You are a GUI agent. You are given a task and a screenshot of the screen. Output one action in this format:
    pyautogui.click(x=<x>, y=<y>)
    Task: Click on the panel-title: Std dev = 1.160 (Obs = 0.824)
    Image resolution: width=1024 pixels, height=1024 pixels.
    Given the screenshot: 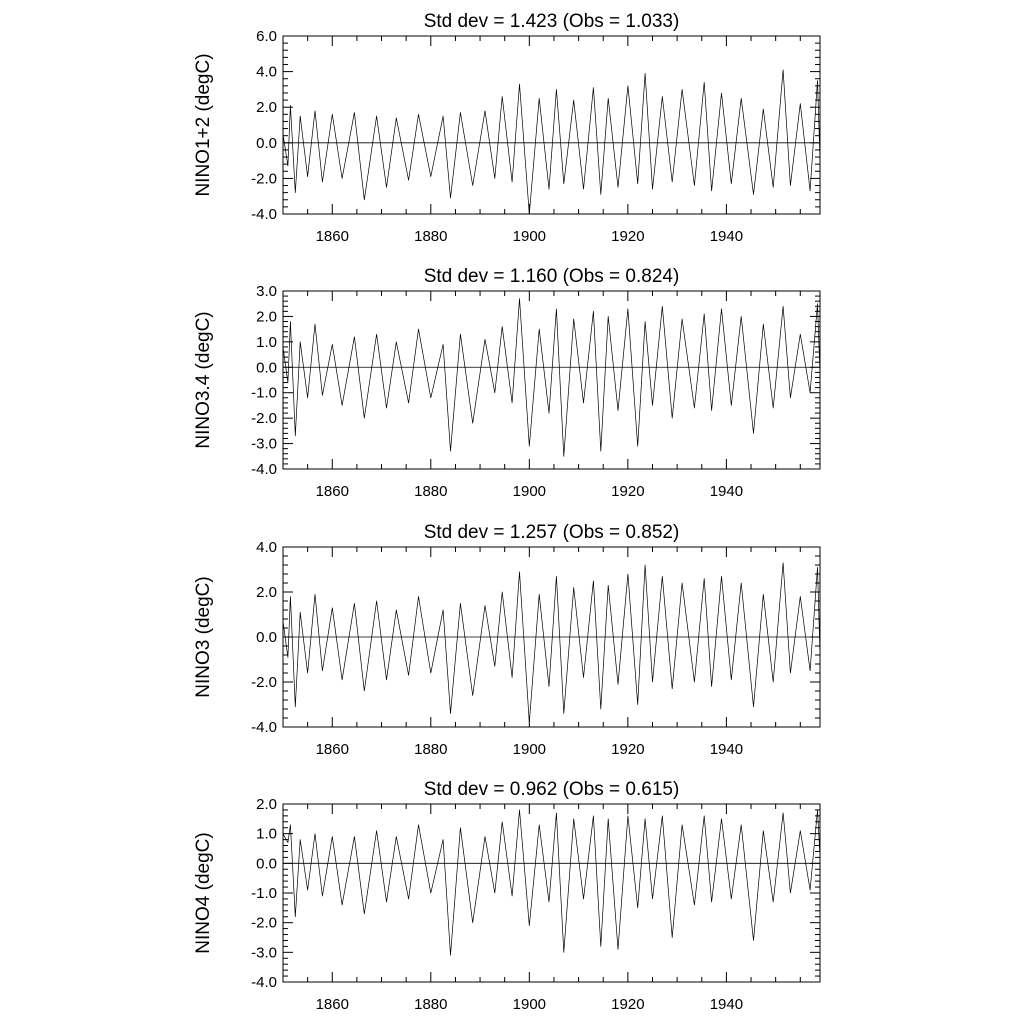 What is the action you would take?
    pyautogui.click(x=552, y=276)
    